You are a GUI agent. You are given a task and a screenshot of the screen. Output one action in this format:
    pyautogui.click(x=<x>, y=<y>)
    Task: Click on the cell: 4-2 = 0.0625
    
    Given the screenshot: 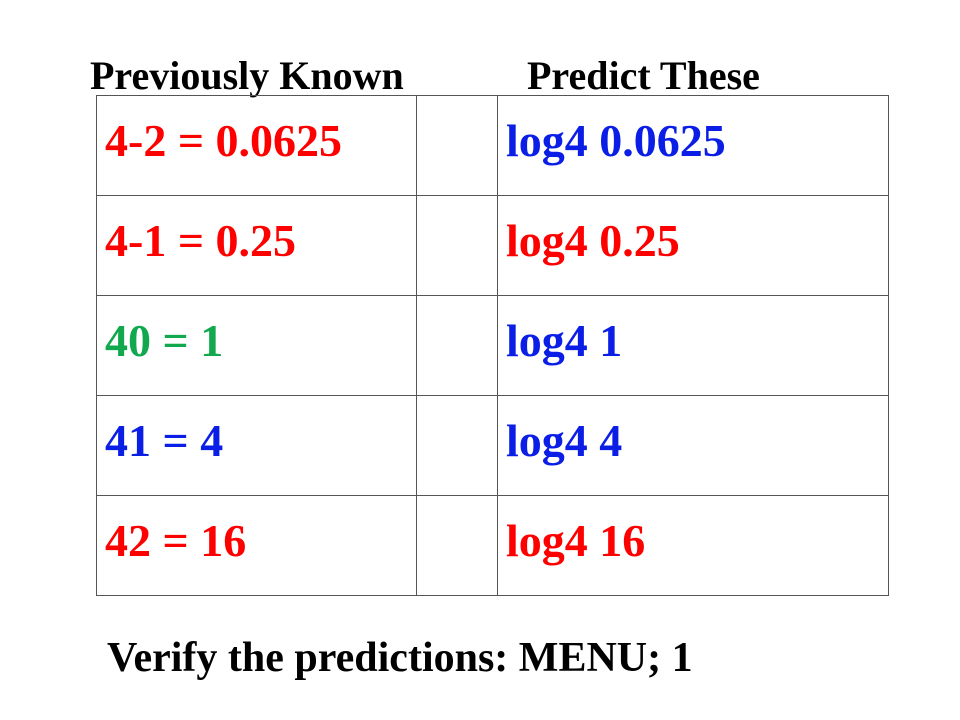 What is the action you would take?
    pyautogui.click(x=256, y=145)
    